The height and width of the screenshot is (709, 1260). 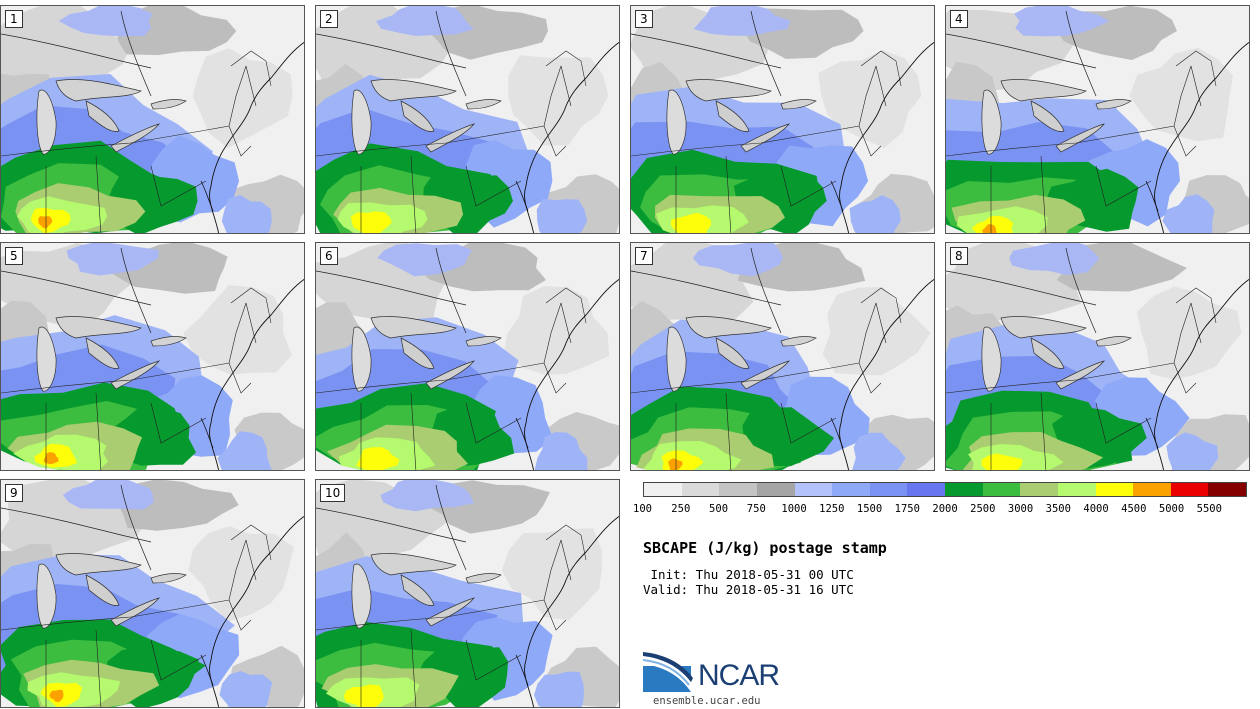 I want to click on member-map-panel: 2, so click(x=467, y=119).